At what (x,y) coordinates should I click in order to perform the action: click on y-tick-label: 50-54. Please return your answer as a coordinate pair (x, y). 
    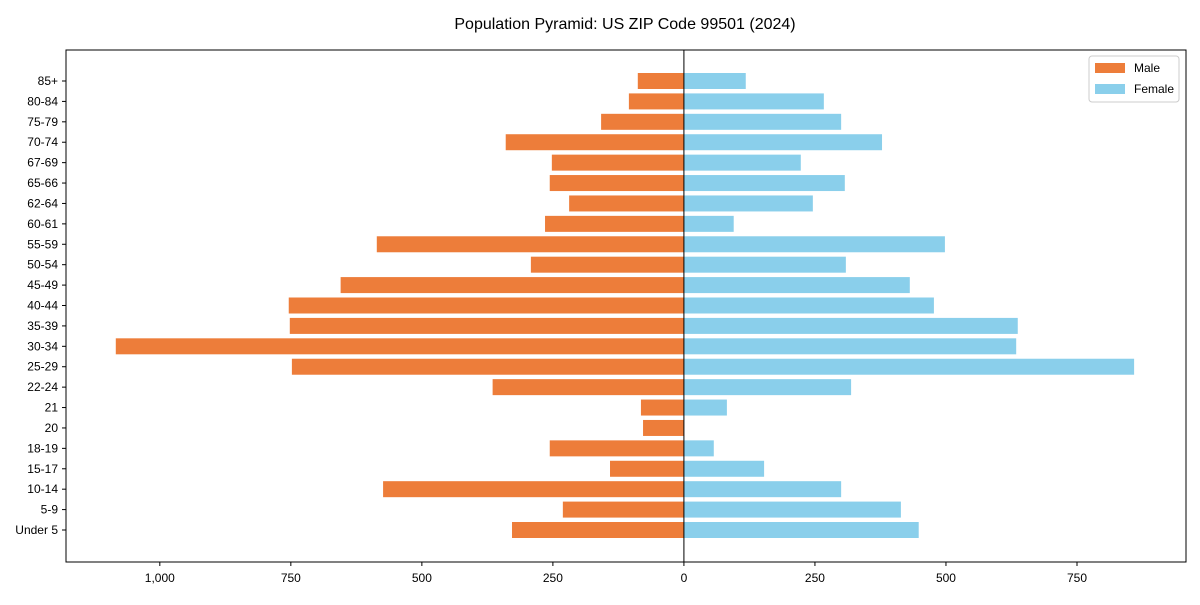
    Looking at the image, I should click on (42, 265).